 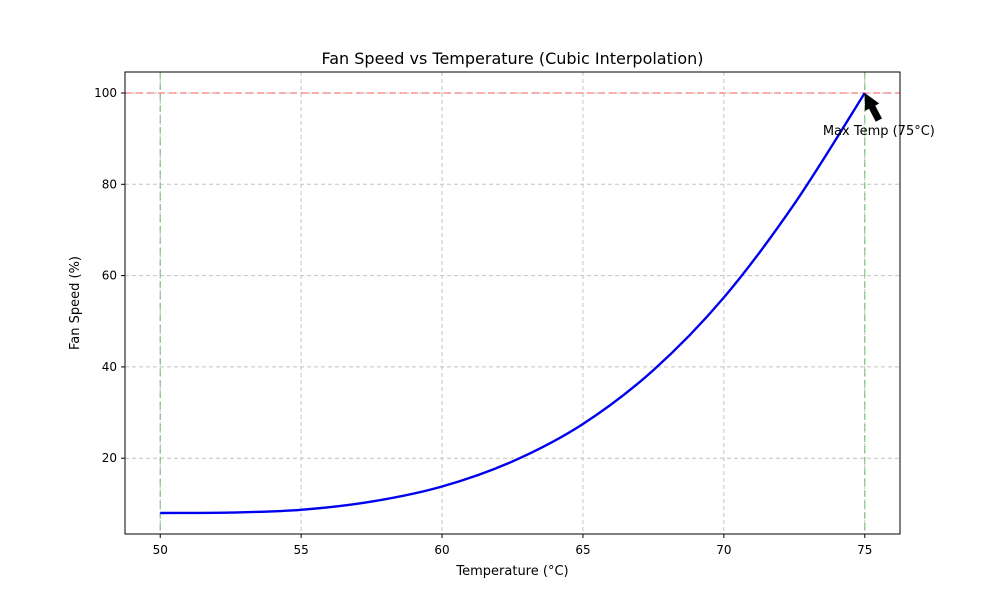 I want to click on x-tick-label: 75, so click(x=864, y=550).